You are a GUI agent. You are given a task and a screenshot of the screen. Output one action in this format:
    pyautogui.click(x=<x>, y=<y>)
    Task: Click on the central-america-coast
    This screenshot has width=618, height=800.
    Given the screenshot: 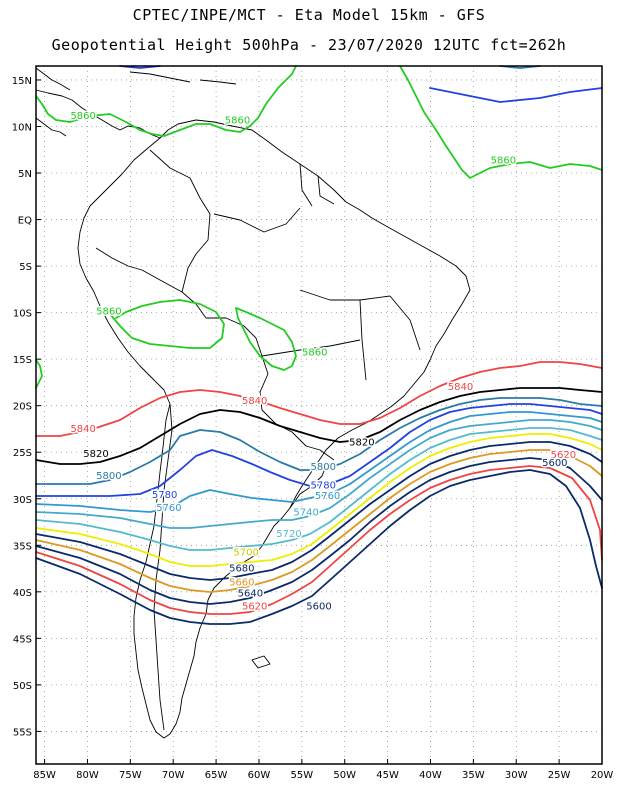 What is the action you would take?
    pyautogui.click(x=98, y=114)
    